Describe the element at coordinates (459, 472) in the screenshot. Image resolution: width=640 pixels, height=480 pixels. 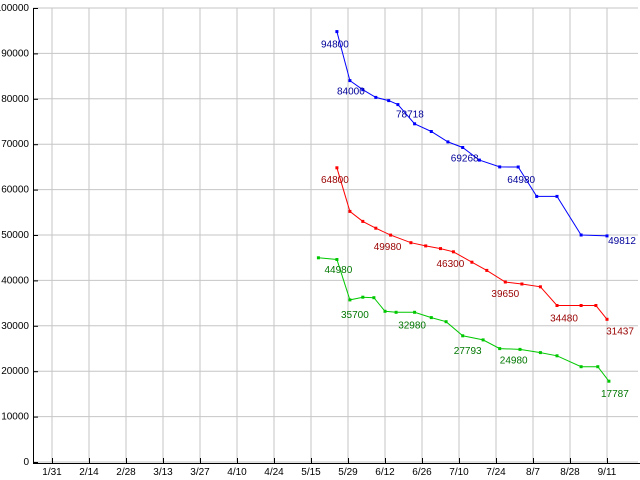
I see `x-tick-label: 7/10` at that location.